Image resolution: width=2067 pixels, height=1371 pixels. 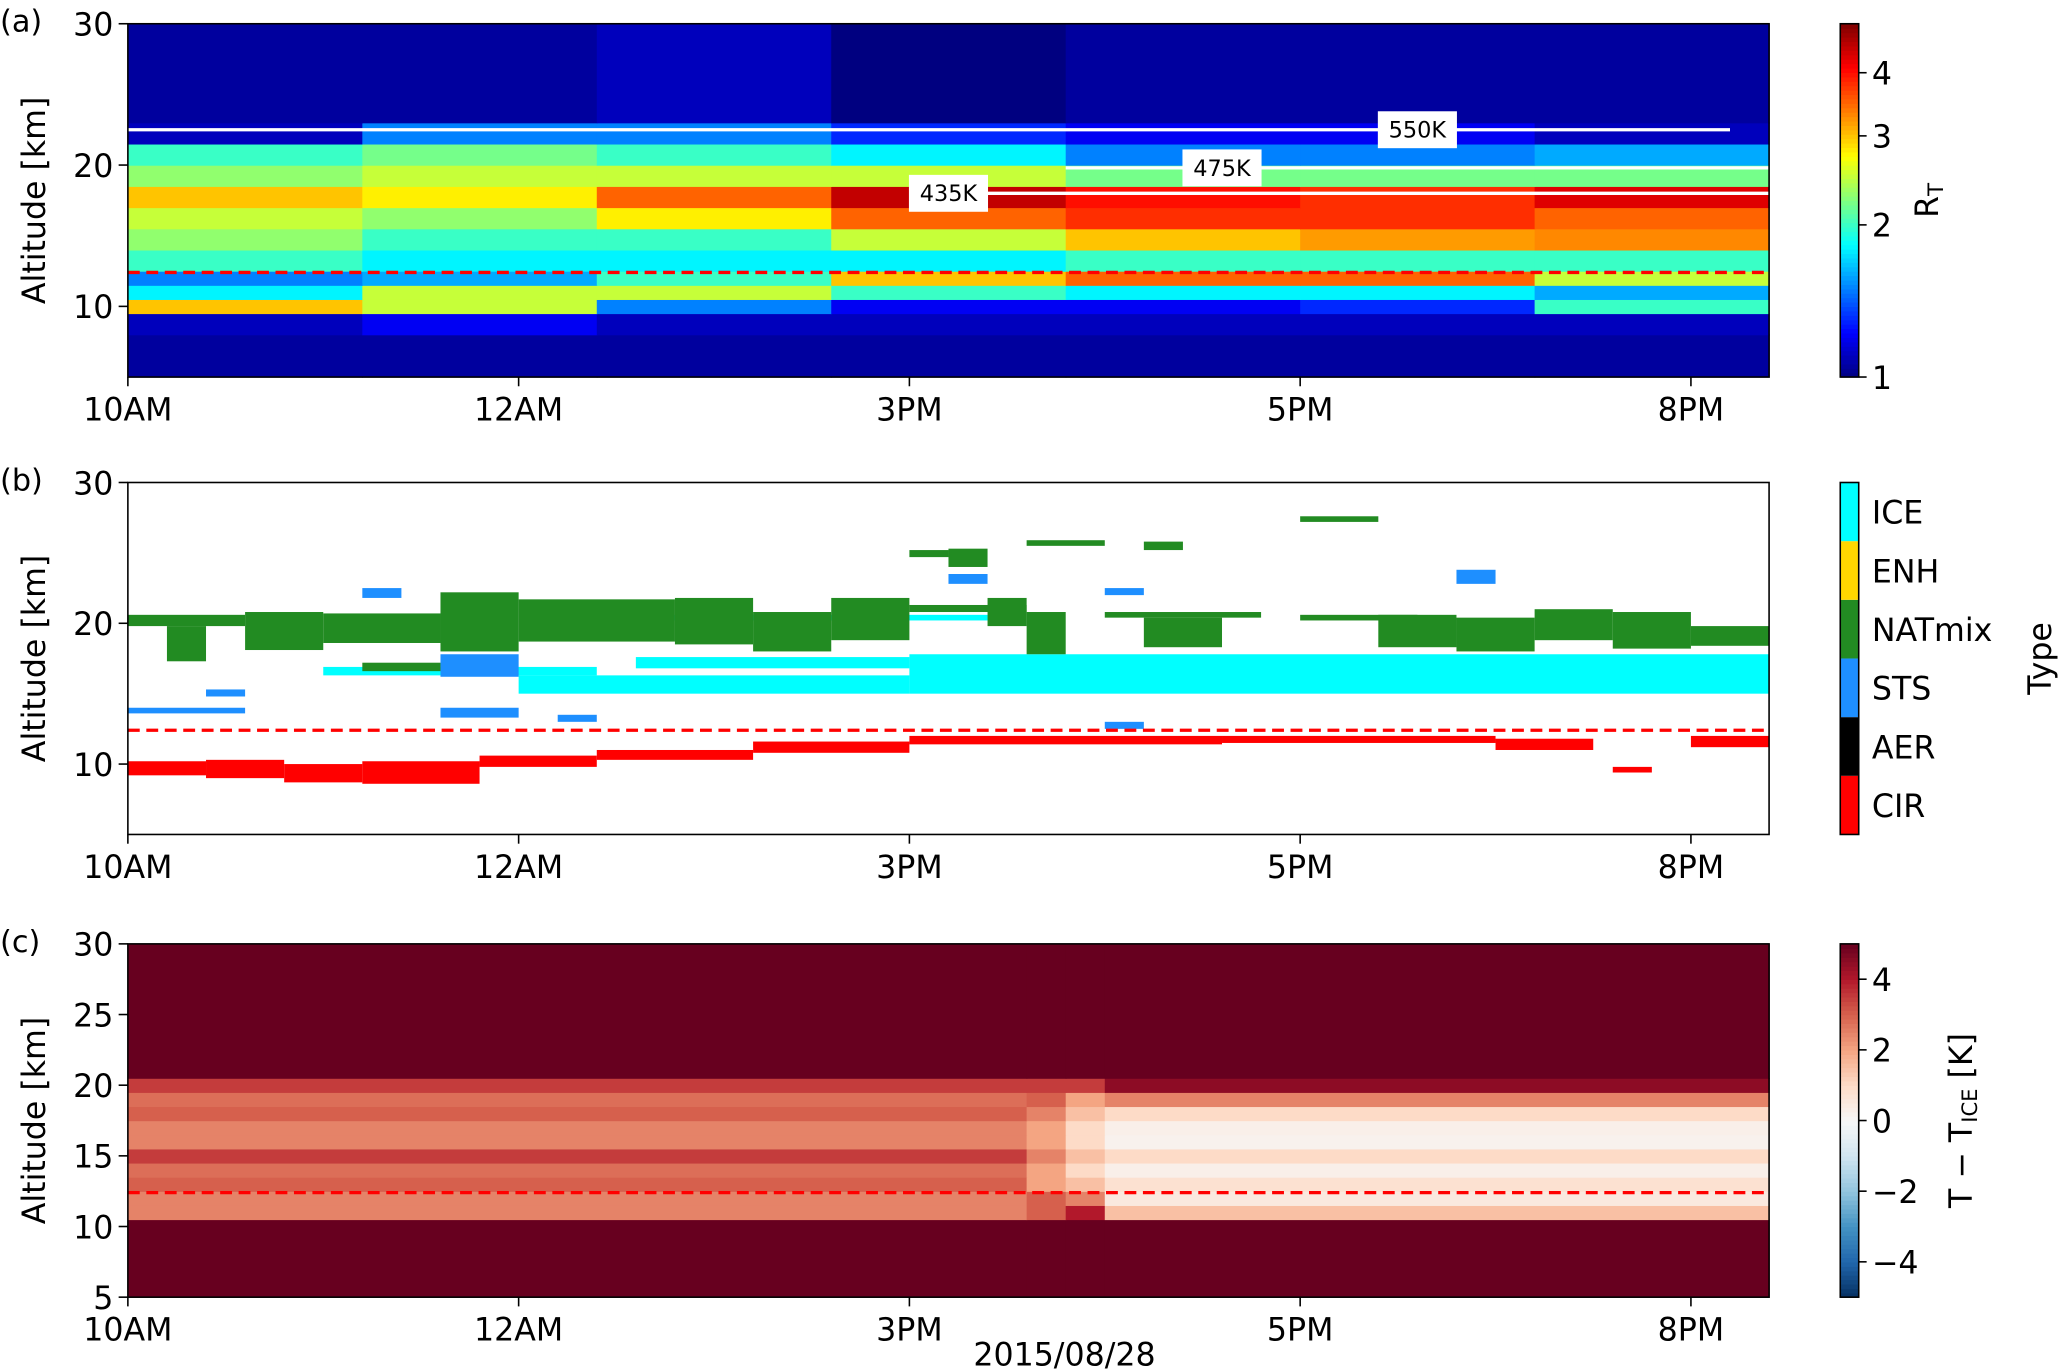 I want to click on y-tick-label: 10, so click(x=93, y=308).